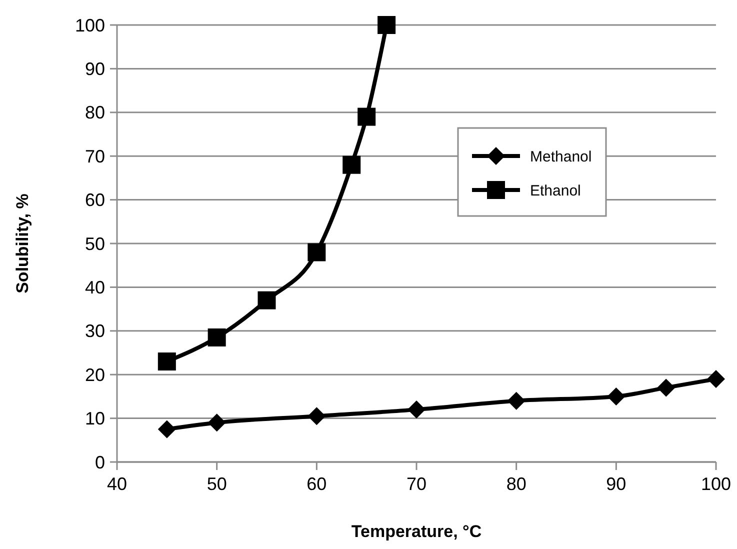 The image size is (737, 549). What do you see at coordinates (94, 374) in the screenshot?
I see `y-tick-label: 20` at bounding box center [94, 374].